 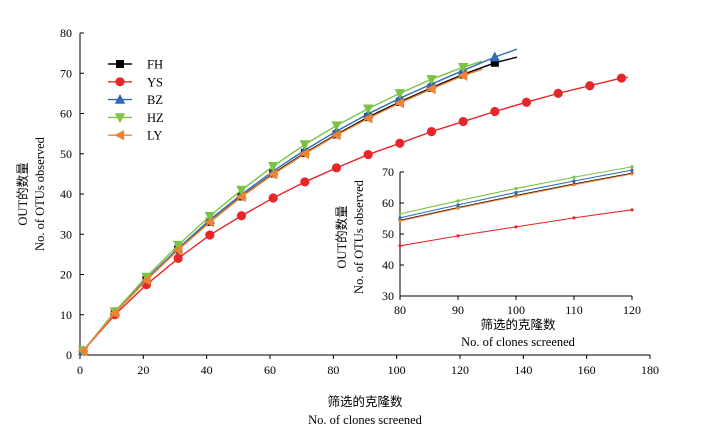 What do you see at coordinates (155, 118) in the screenshot?
I see `legend-label-hz: HZ` at bounding box center [155, 118].